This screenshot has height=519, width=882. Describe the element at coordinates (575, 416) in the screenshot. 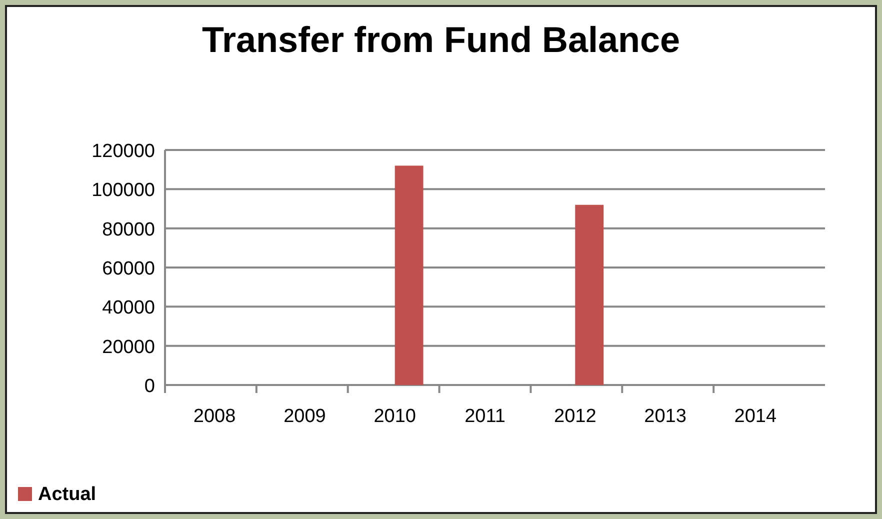

I see `x-tick-label: 2012` at that location.